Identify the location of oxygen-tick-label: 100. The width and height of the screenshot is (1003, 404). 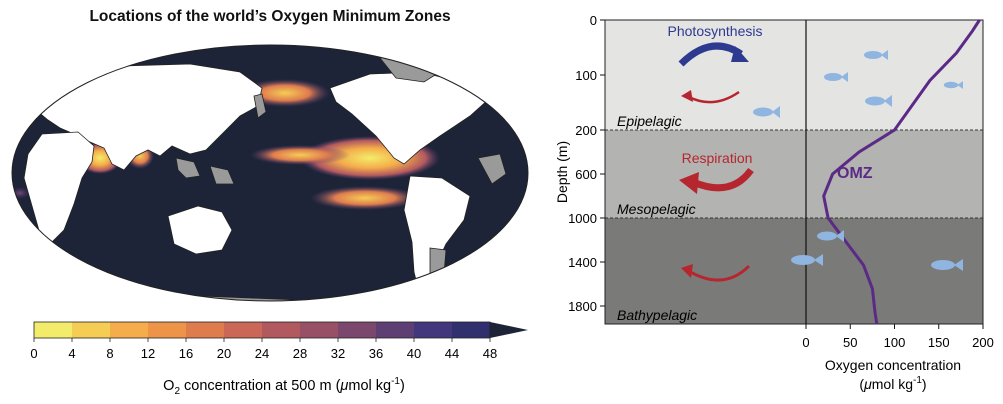
(895, 342).